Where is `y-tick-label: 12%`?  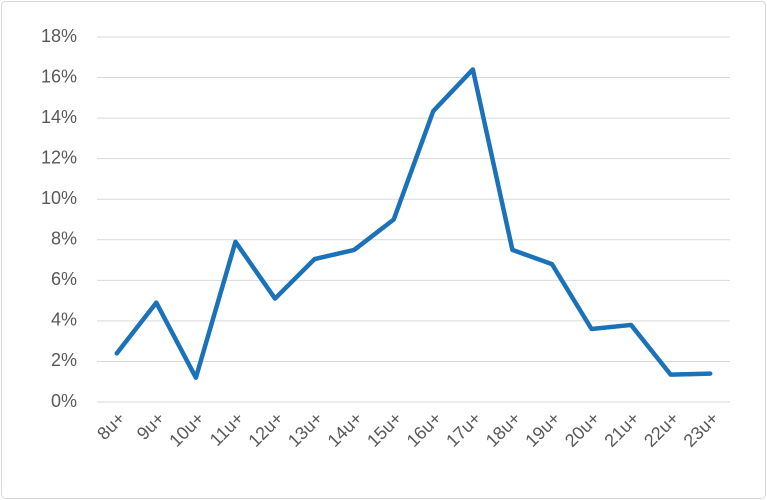
y-tick-label: 12% is located at coordinates (59, 157).